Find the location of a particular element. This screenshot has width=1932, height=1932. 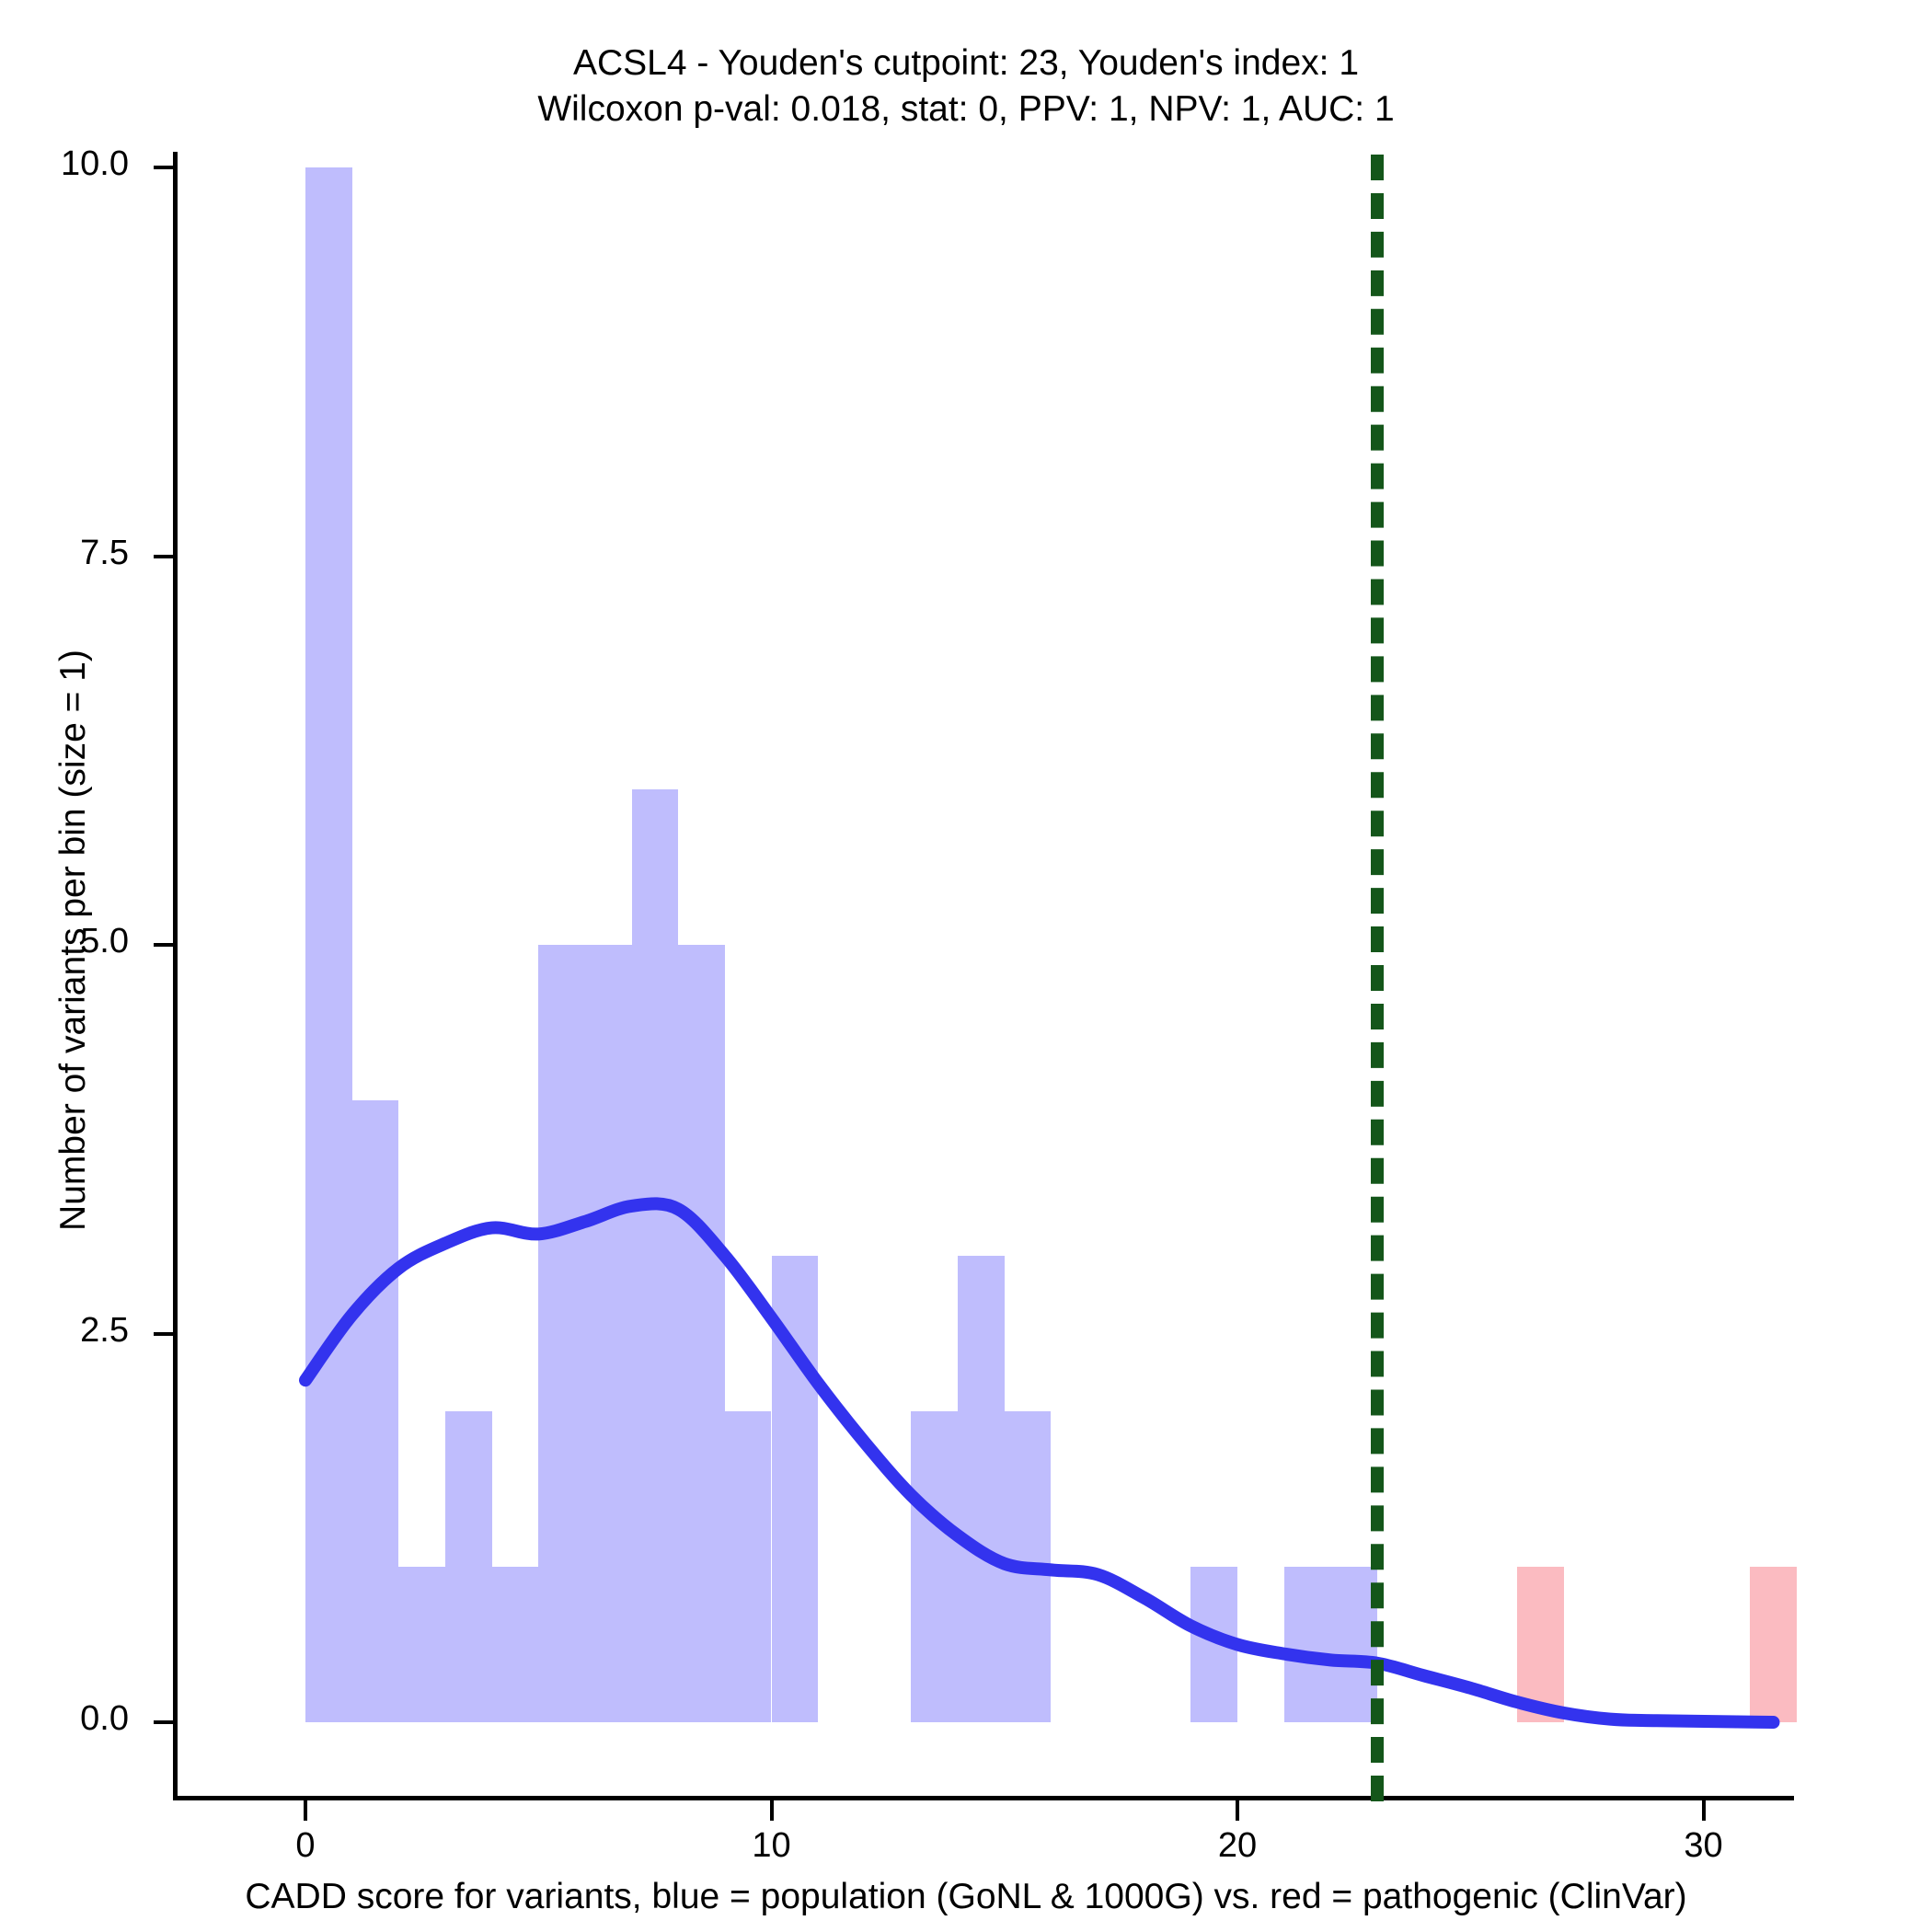

y-tick-label-1: 2.5 is located at coordinates (104, 1330).